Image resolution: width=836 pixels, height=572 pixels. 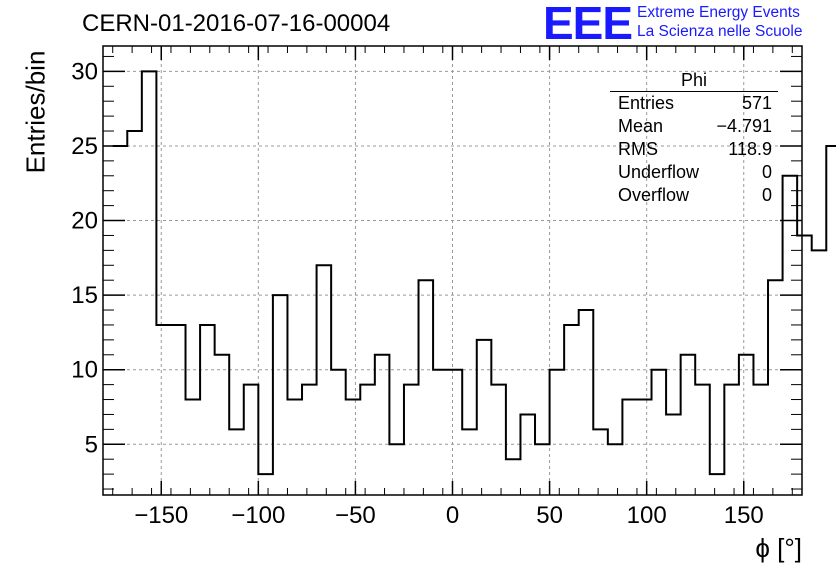 I want to click on x-tick-label: −50, so click(x=355, y=515).